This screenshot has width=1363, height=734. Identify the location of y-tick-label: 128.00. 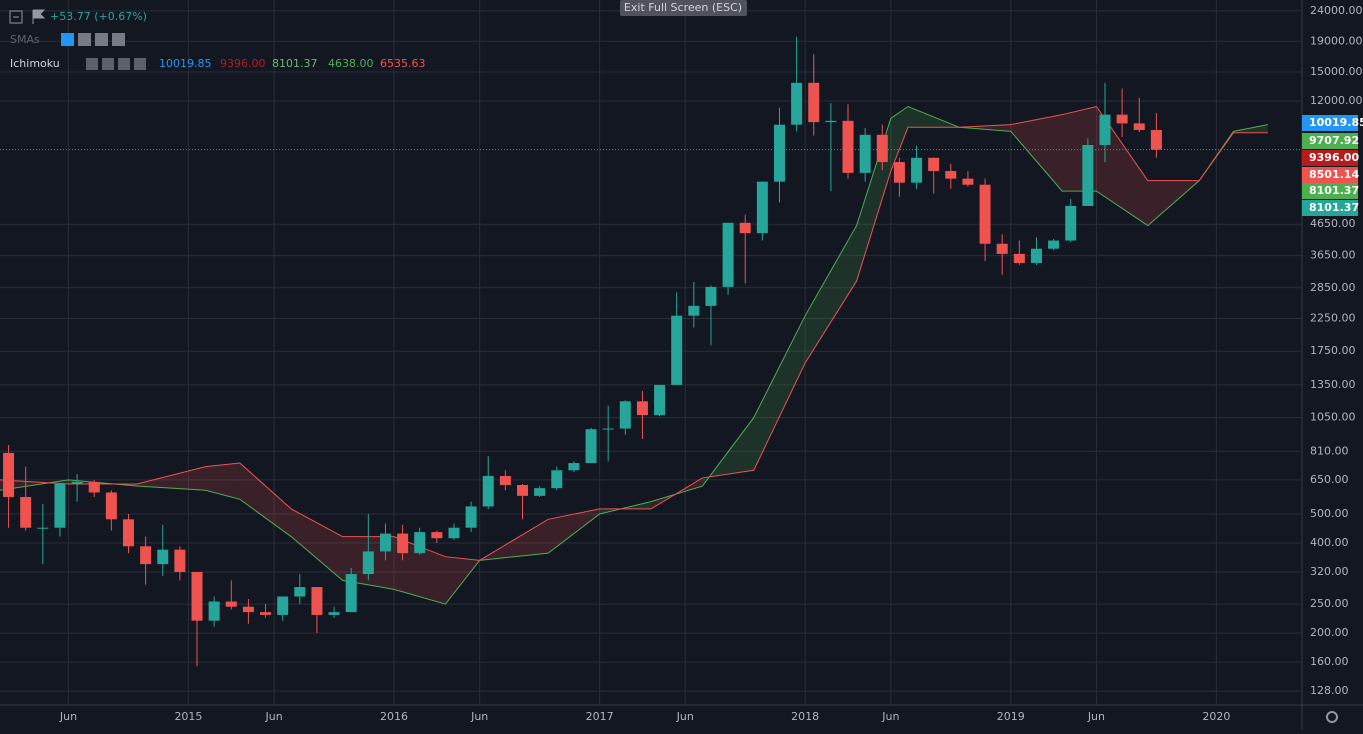
(1329, 690).